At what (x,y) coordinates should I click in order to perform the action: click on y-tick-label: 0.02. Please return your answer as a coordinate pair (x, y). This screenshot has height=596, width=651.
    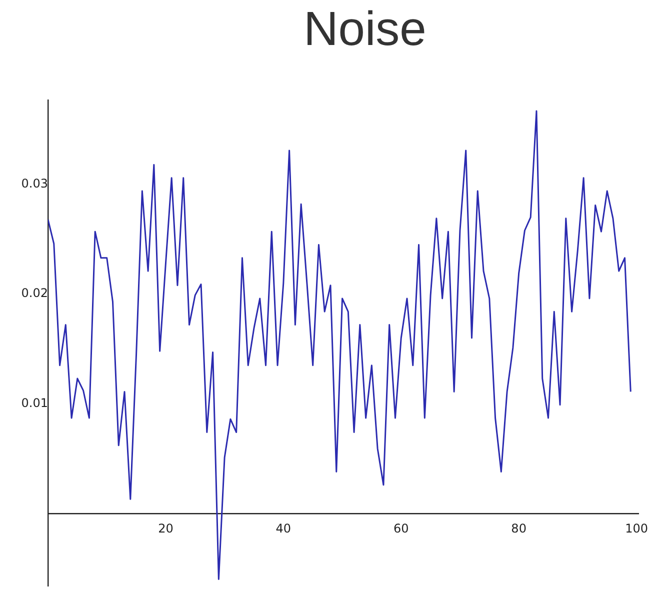
    Looking at the image, I should click on (34, 293).